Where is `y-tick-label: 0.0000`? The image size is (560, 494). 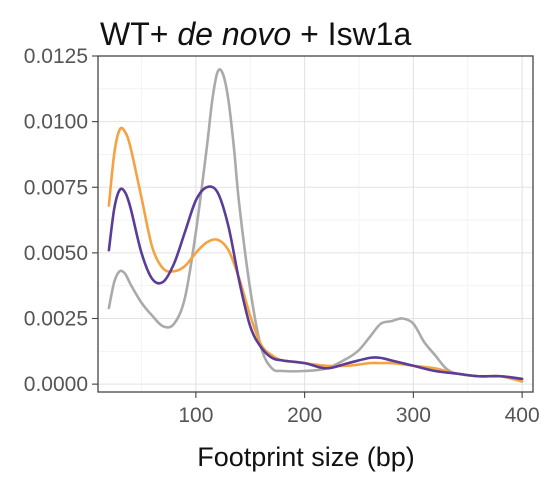
y-tick-label: 0.0000 is located at coordinates (56, 384).